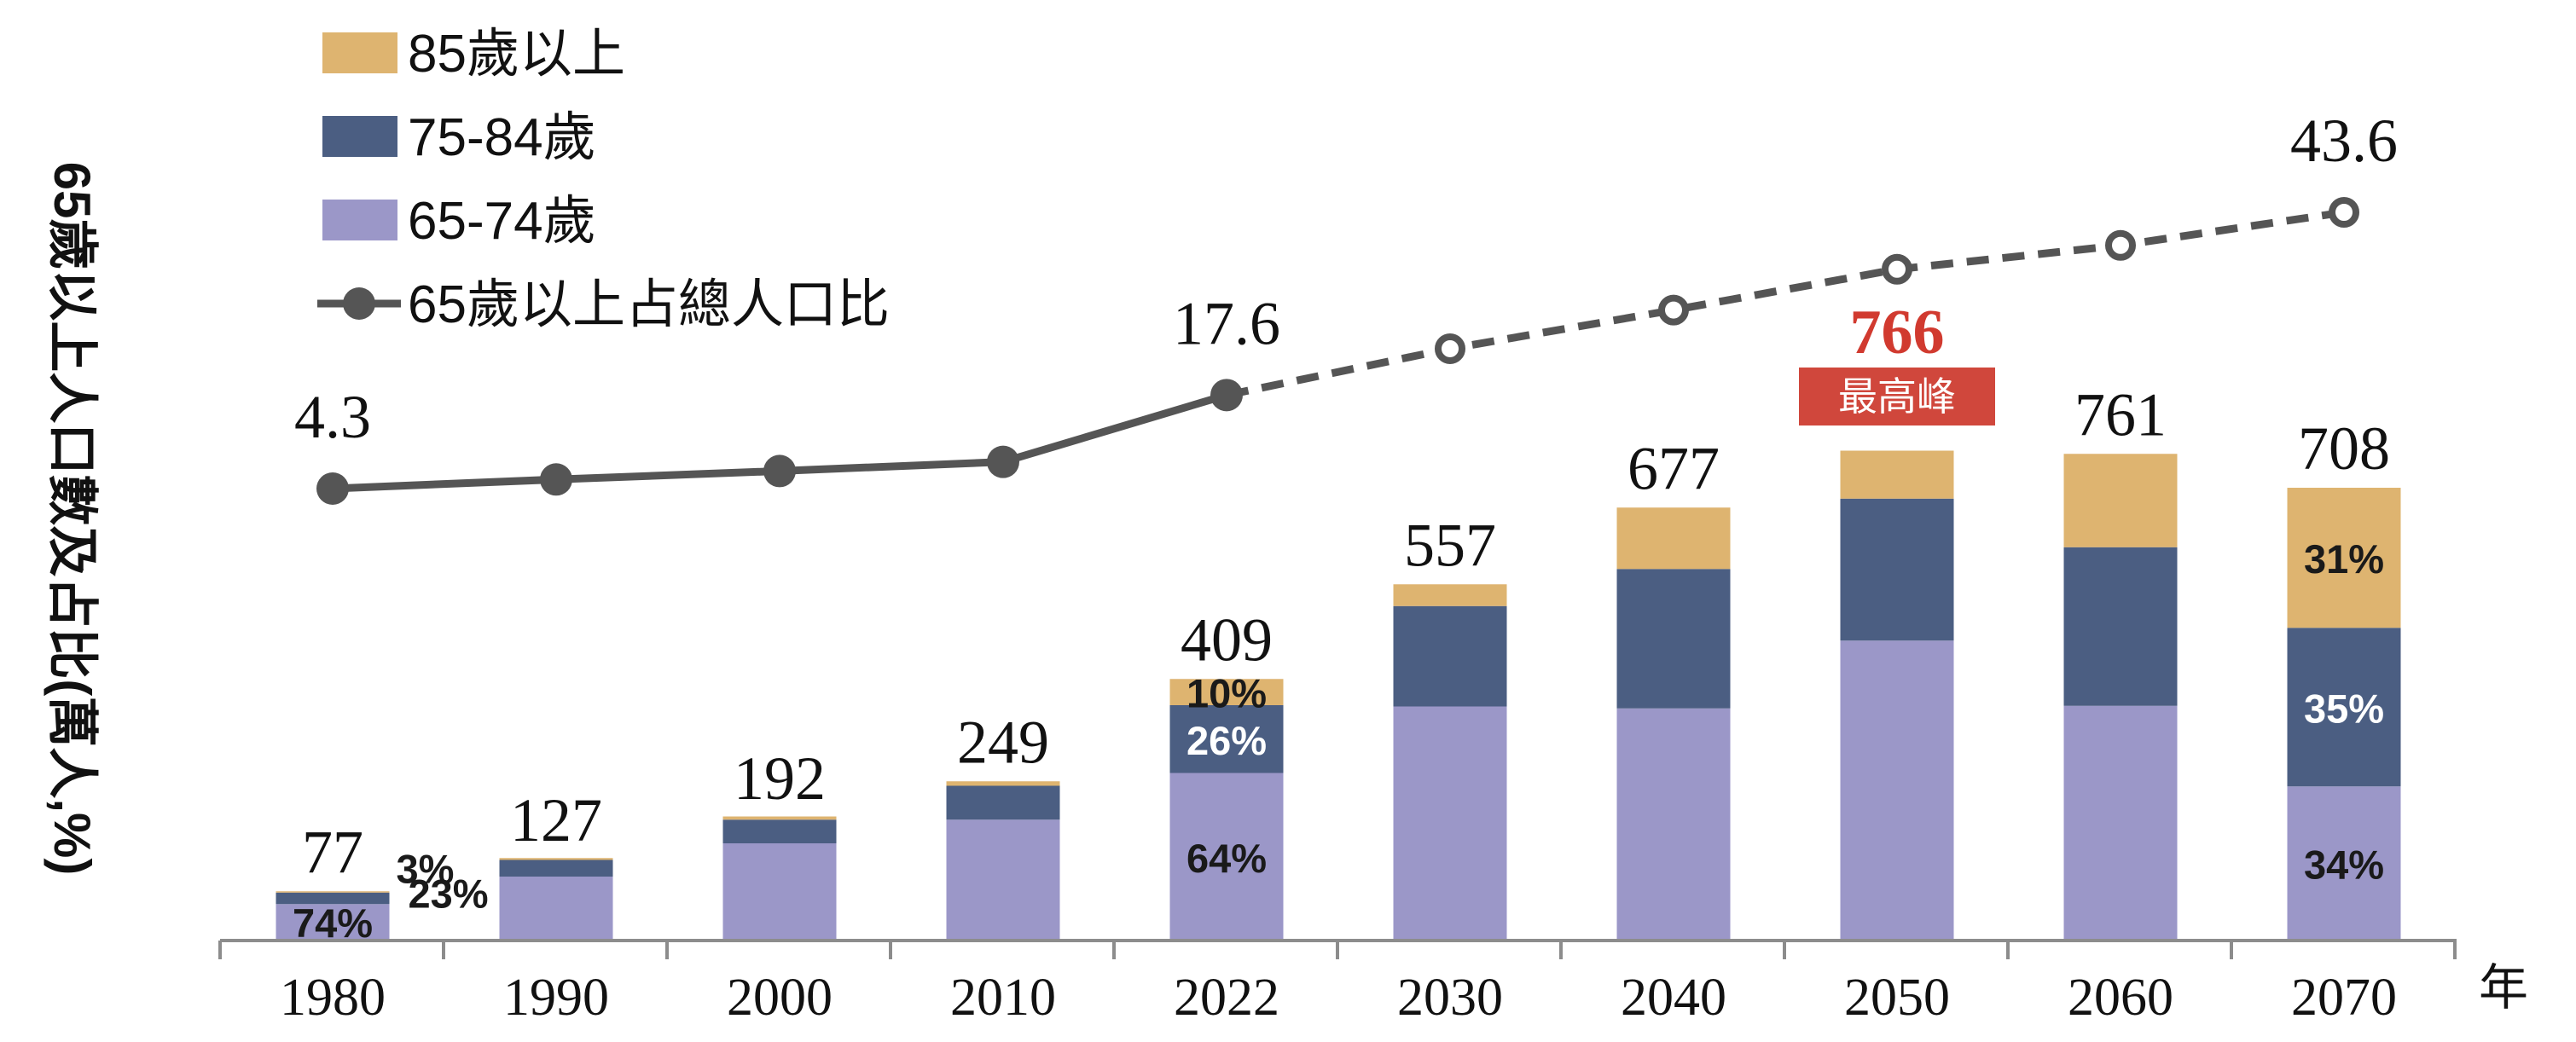  What do you see at coordinates (2120, 998) in the screenshot?
I see `x-tick-label-2060: 2060` at bounding box center [2120, 998].